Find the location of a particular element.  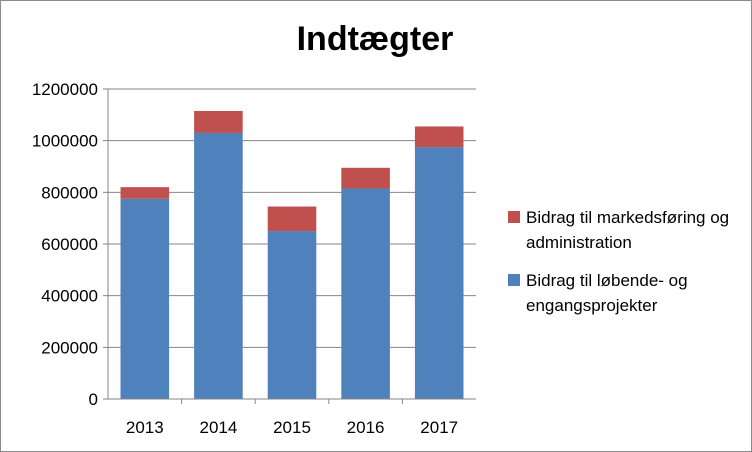

bar-projects-2016 is located at coordinates (365, 293).